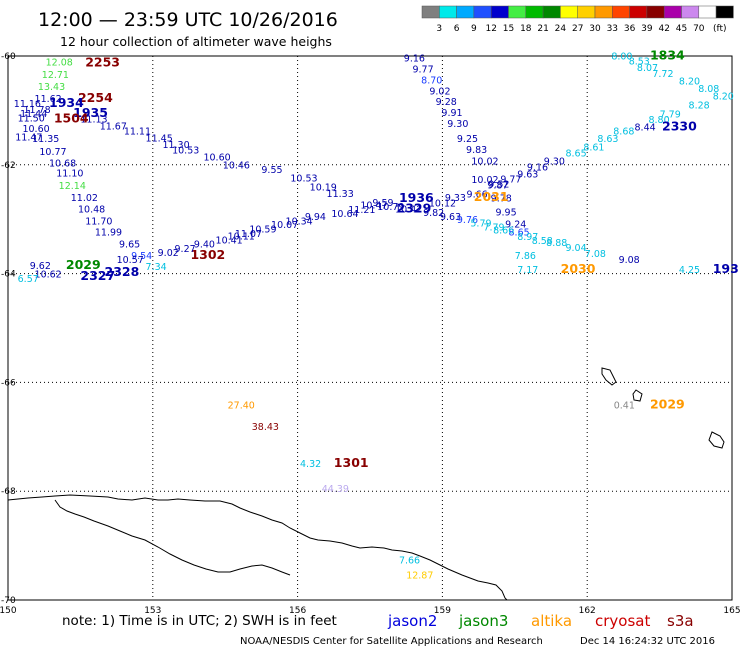 This screenshot has width=740, height=650. What do you see at coordinates (412, 621) in the screenshot?
I see `mission-jason2: jason2` at bounding box center [412, 621].